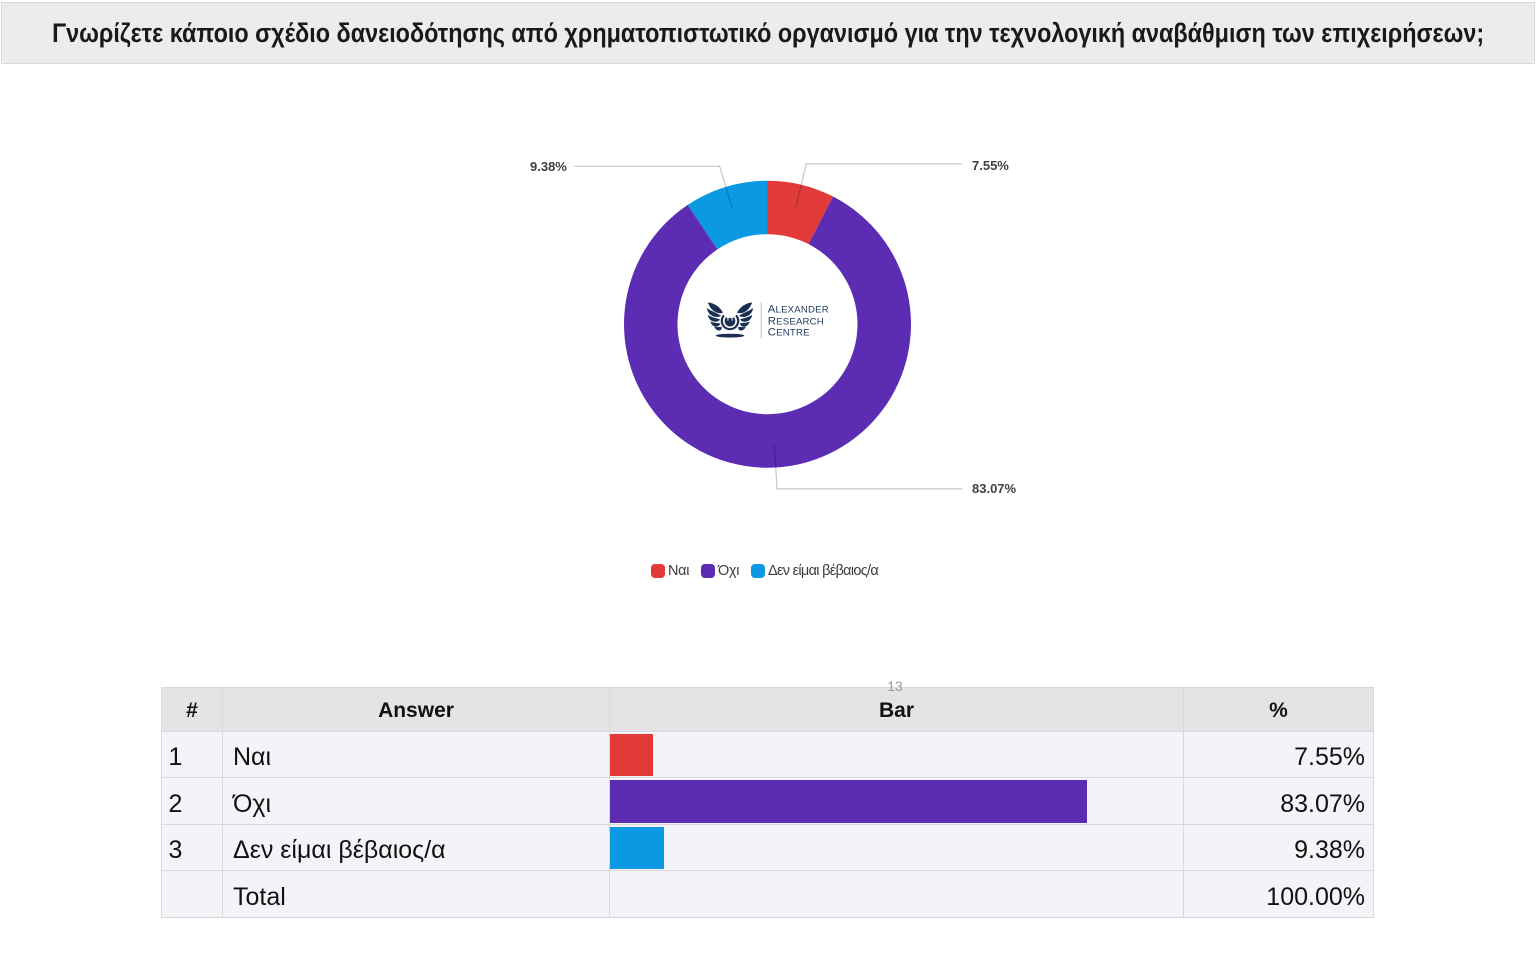  Describe the element at coordinates (789, 332) in the screenshot. I see `svg-text: CENTRE` at that location.